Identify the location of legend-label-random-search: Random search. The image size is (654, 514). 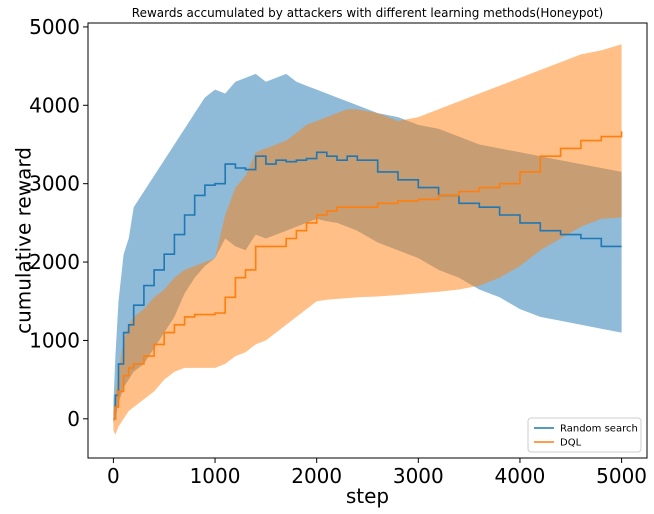
(599, 429).